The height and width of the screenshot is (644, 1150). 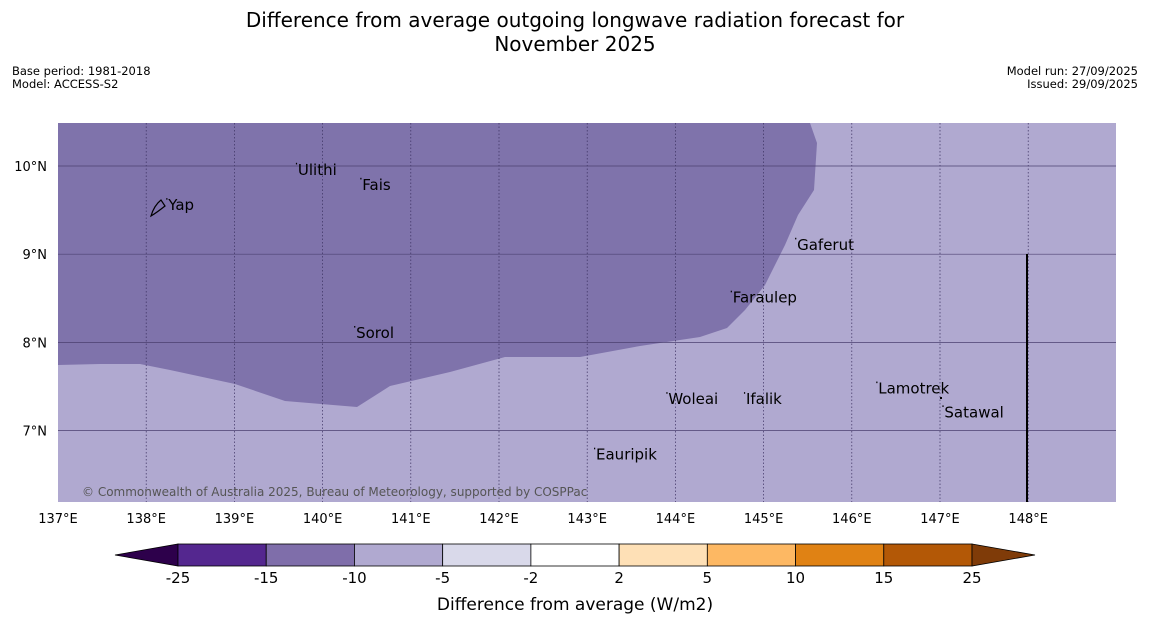 What do you see at coordinates (266, 578) in the screenshot?
I see `colorbar-tick-label: -15` at bounding box center [266, 578].